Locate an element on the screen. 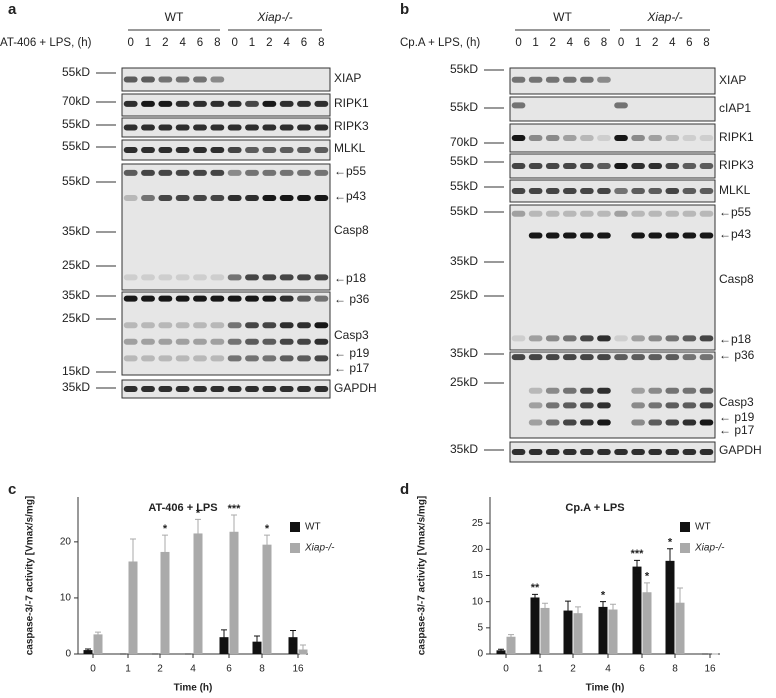 Image resolution: width=776 pixels, height=698 pixels. legend-label: Xiap-/- is located at coordinates (709, 548).